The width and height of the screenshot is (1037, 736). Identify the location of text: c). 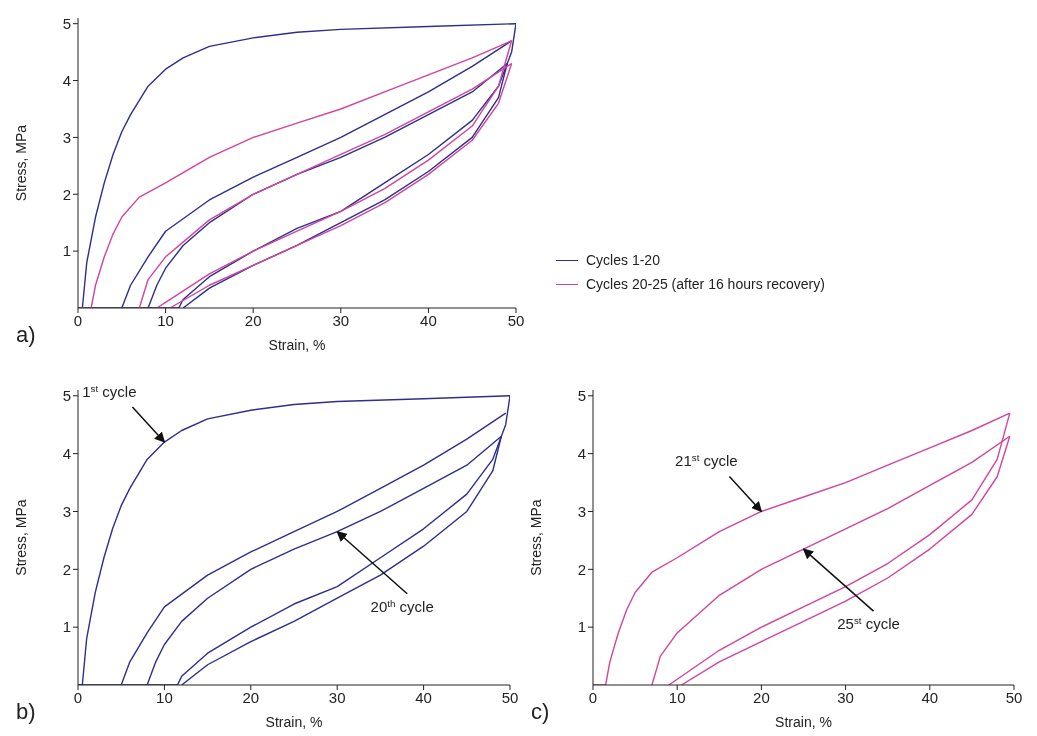
(540, 711).